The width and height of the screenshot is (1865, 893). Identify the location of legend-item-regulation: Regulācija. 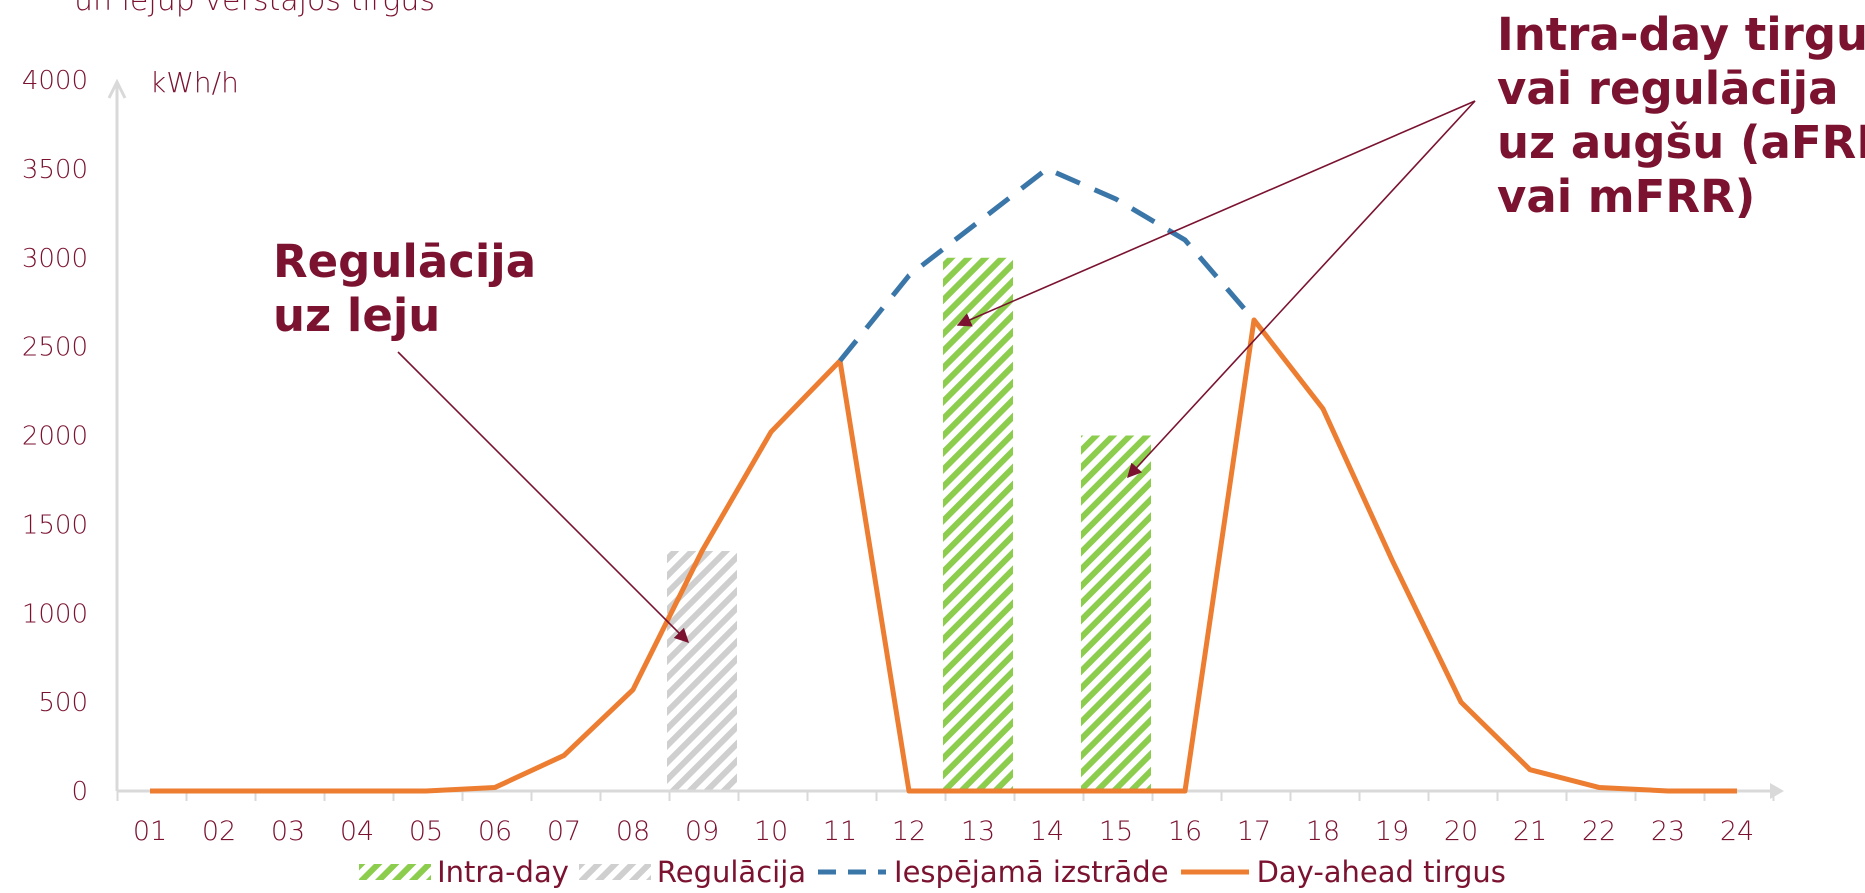
(692, 872).